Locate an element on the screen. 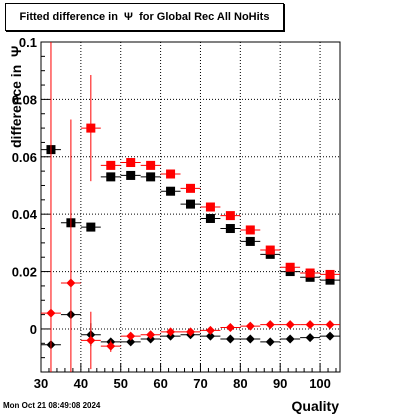  x-tick-label: 100 is located at coordinates (320, 383).